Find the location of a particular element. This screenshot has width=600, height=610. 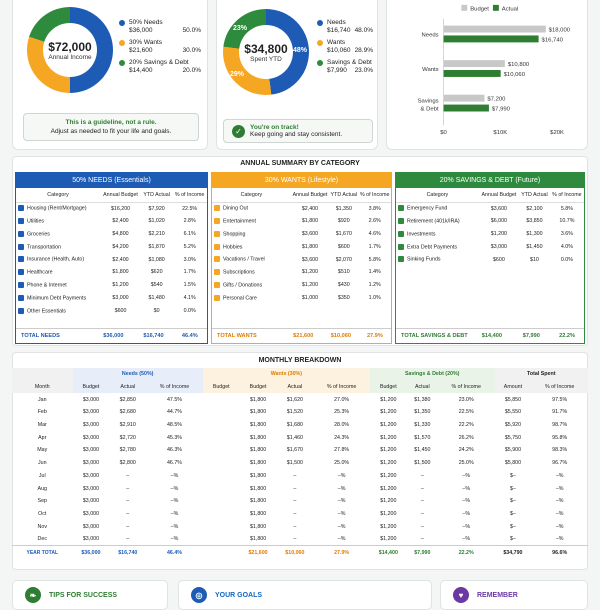

row-category: Dining Out is located at coordinates (251, 208).